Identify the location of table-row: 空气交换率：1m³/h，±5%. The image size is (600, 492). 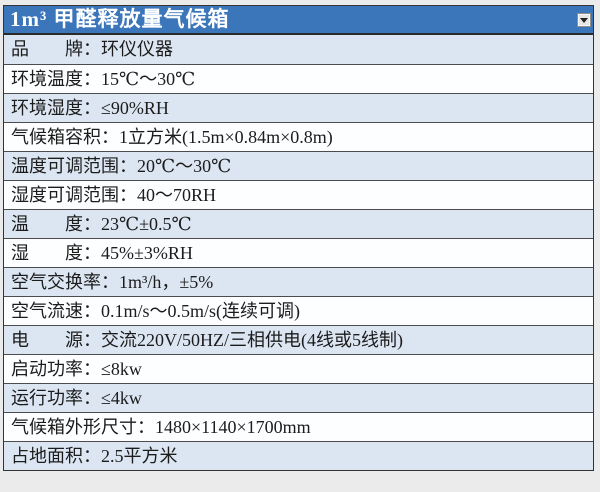
(298, 281).